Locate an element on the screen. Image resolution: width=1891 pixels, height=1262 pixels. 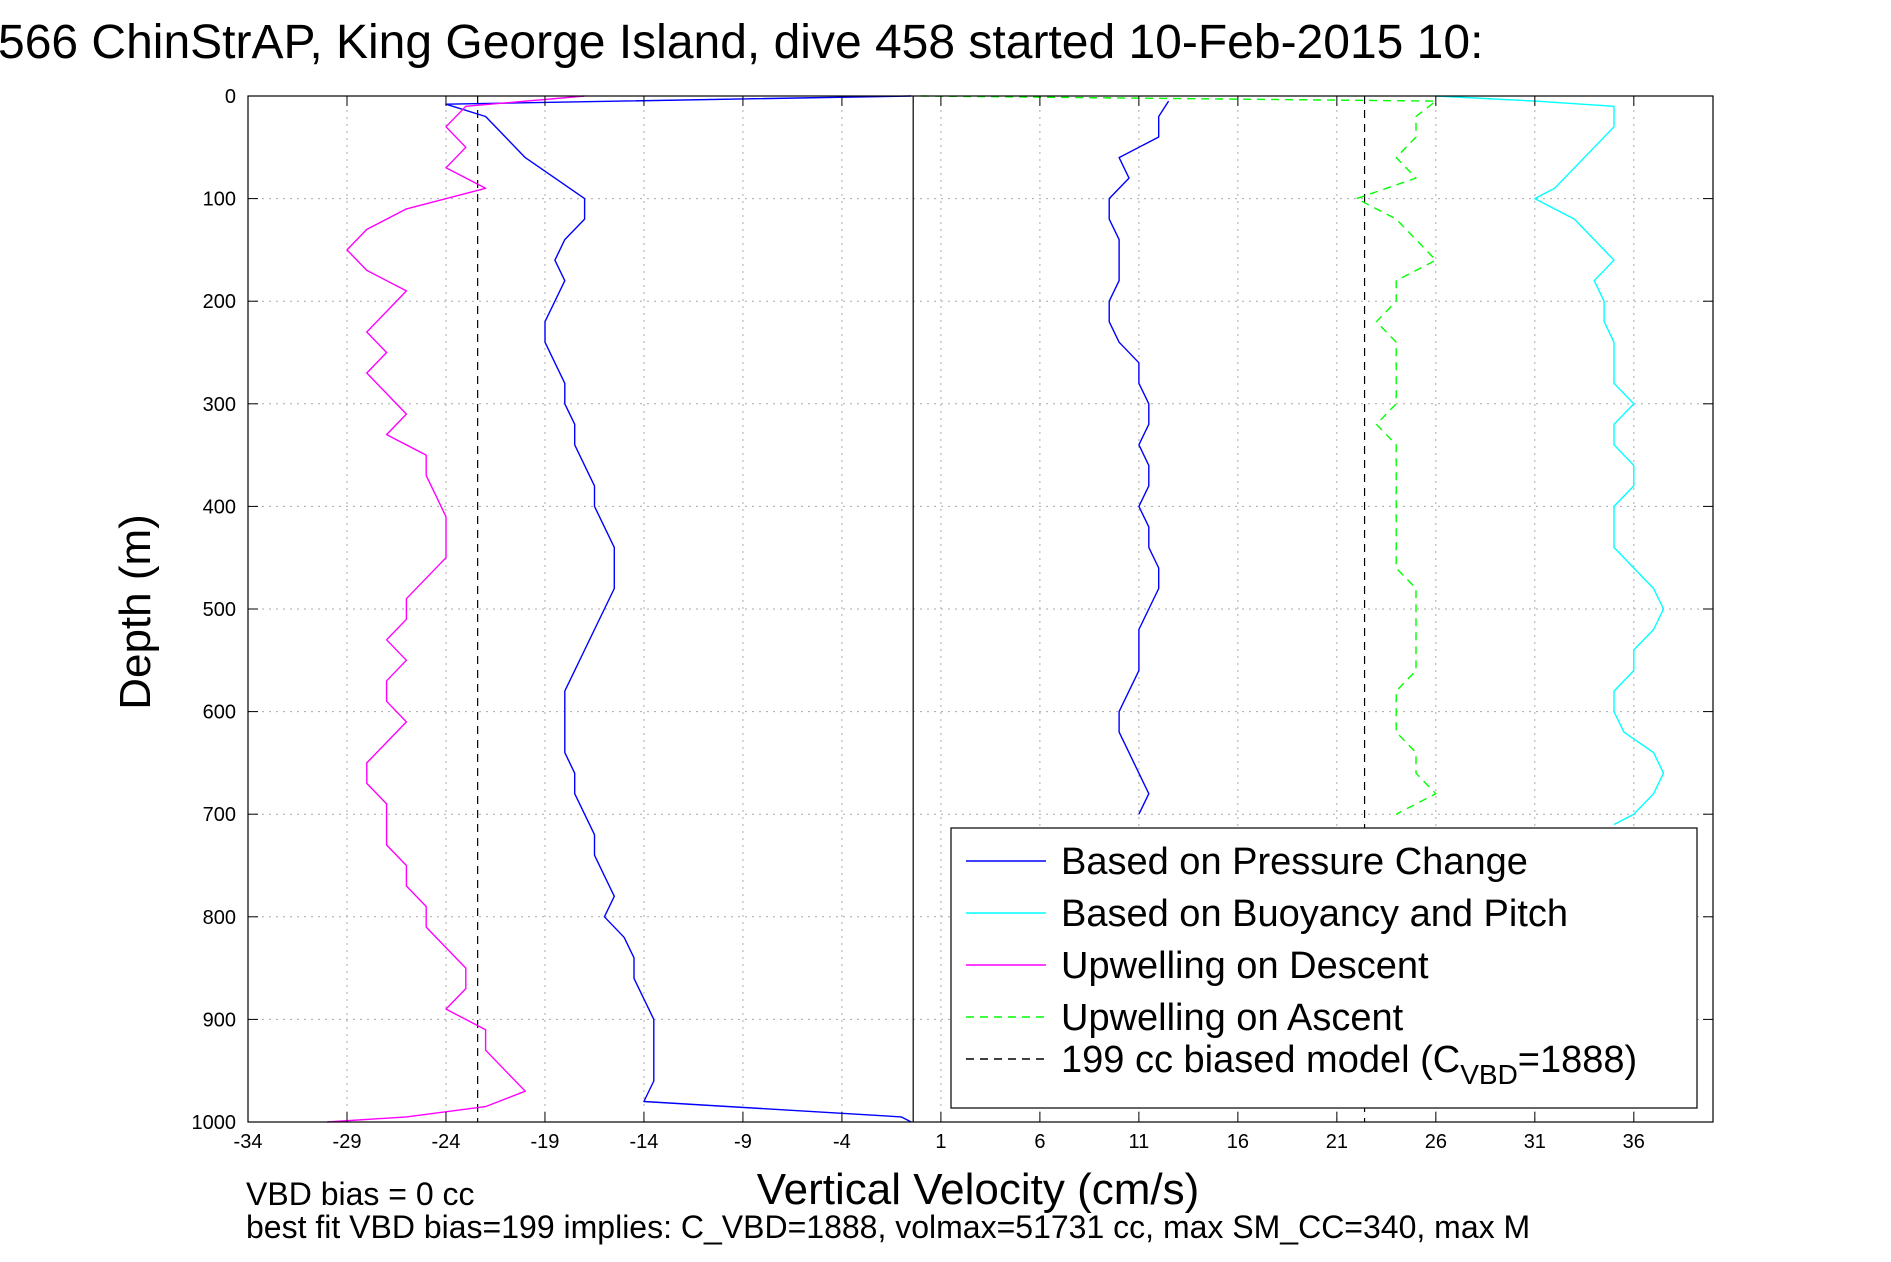
legend-label-subscript: VBD is located at coordinates (1489, 1074).